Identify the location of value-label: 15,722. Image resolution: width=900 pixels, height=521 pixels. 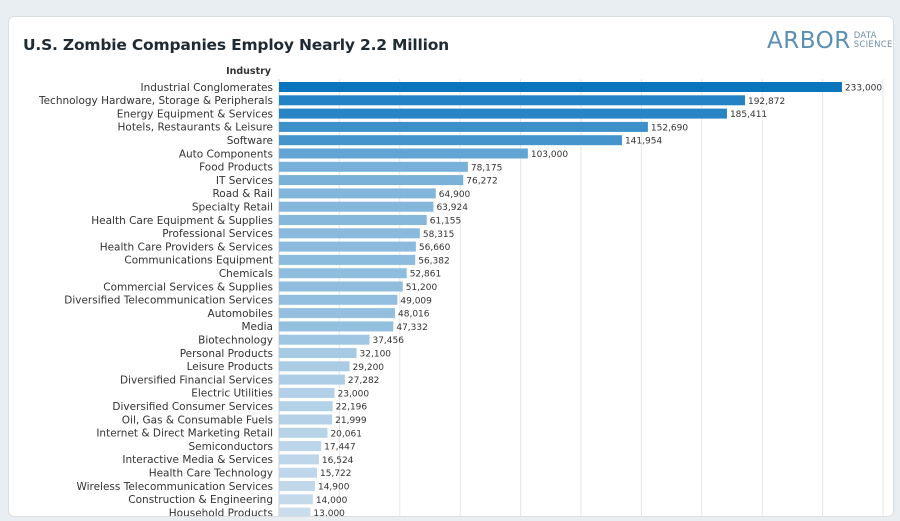
(336, 474).